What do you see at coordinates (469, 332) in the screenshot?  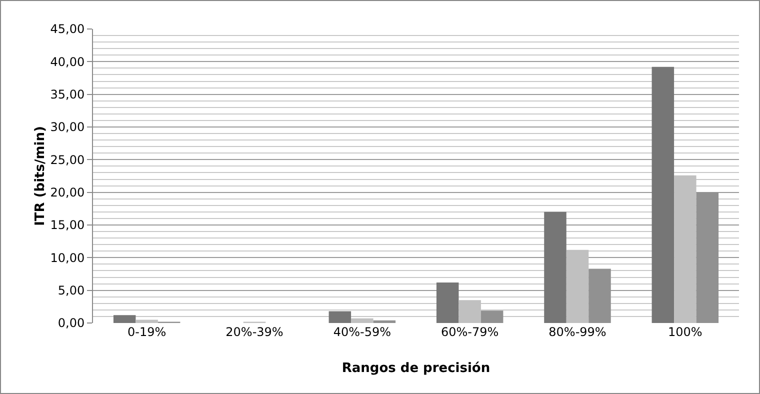 I see `x-tick-label: 60%-79%` at bounding box center [469, 332].